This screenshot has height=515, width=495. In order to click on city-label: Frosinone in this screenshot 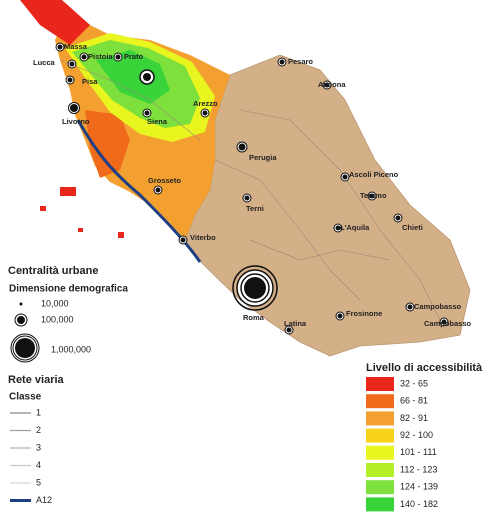, I will do `click(364, 313)`.